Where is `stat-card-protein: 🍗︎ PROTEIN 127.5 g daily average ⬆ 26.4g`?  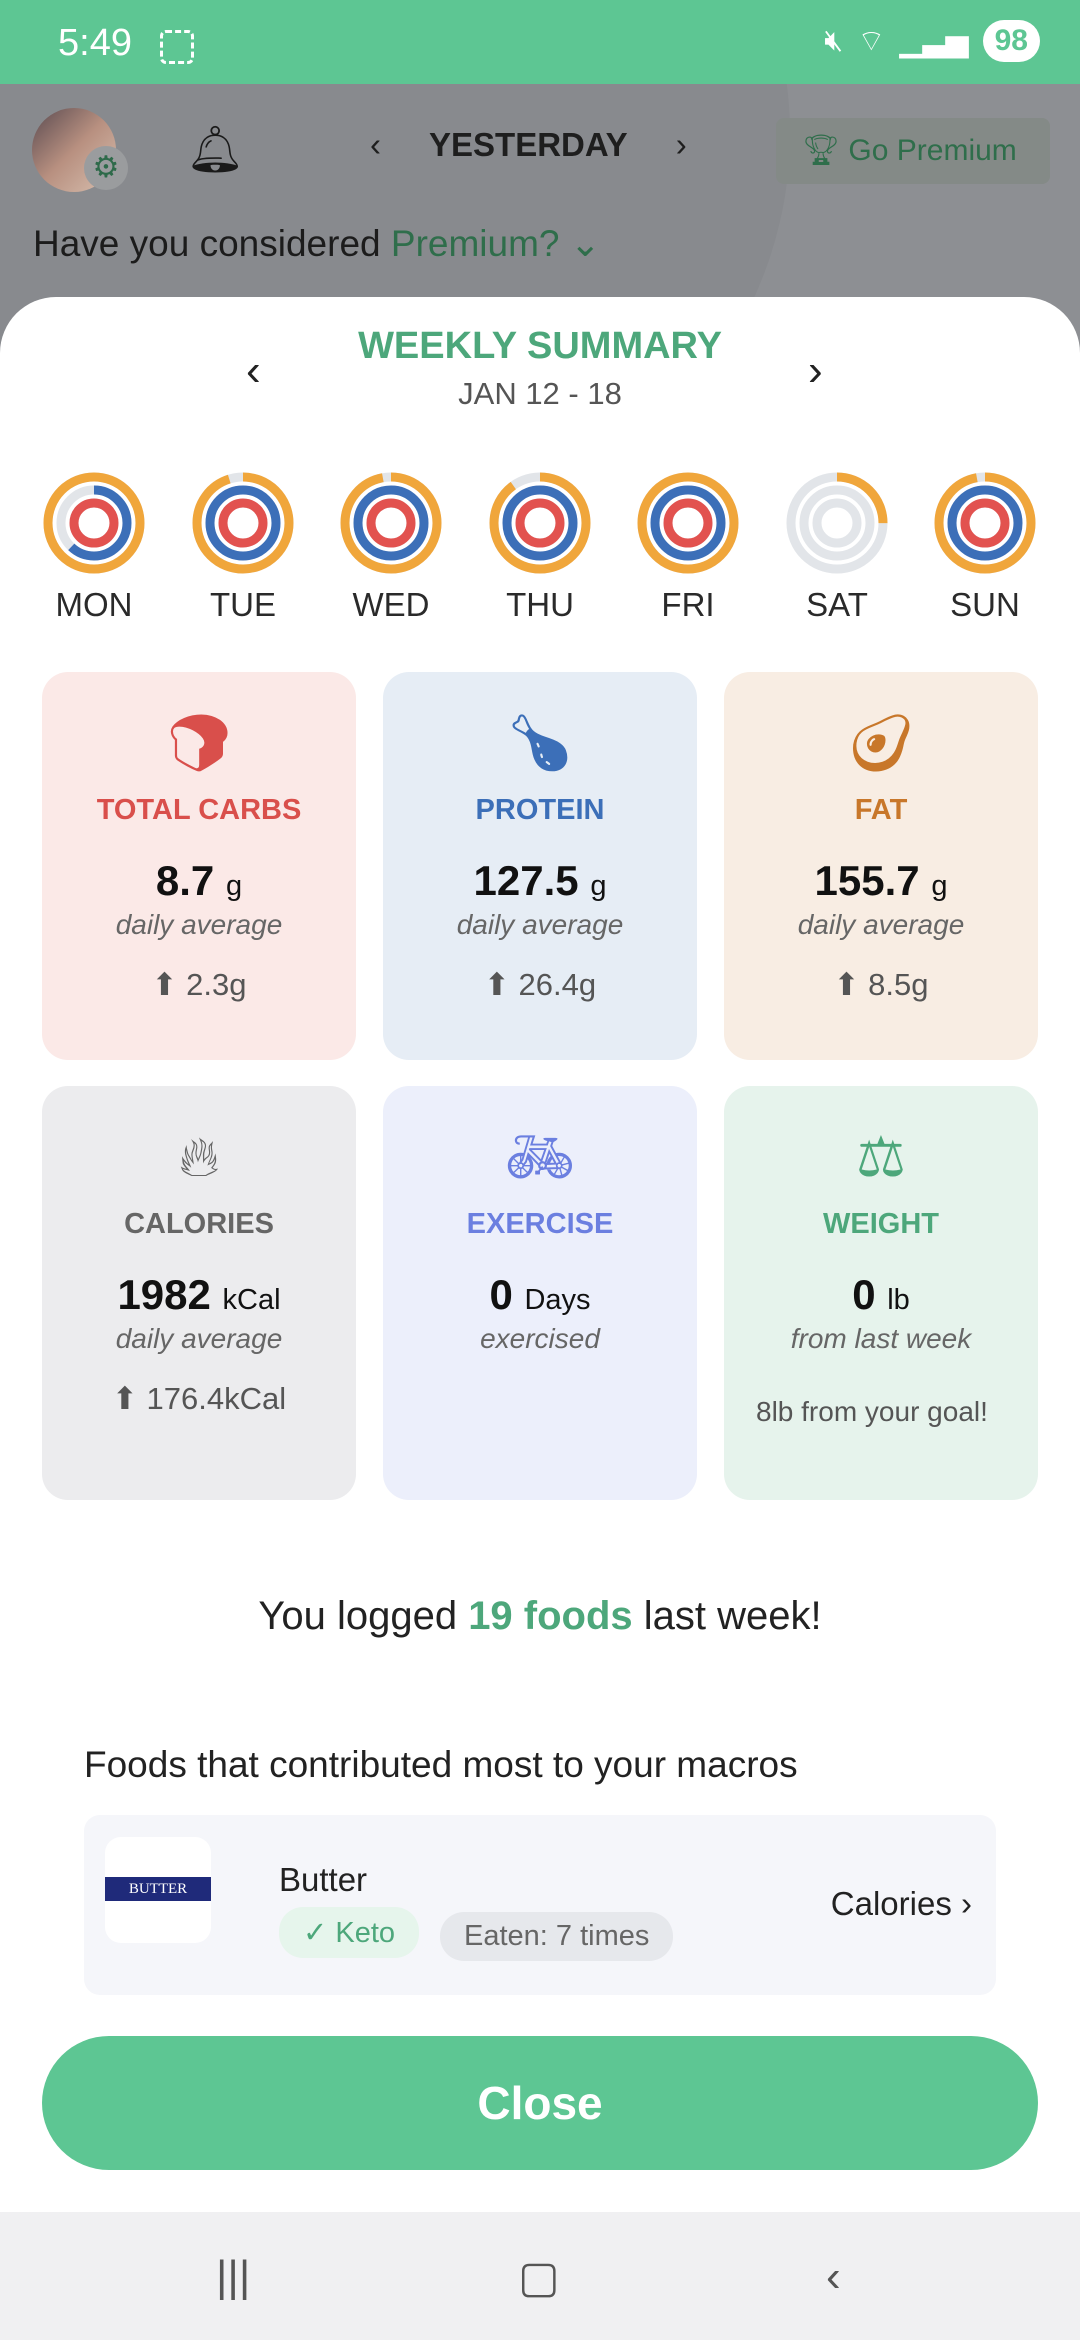 stat-card-protein: 🍗︎ PROTEIN 127.5 g daily average ⬆ 26.4g is located at coordinates (540, 866).